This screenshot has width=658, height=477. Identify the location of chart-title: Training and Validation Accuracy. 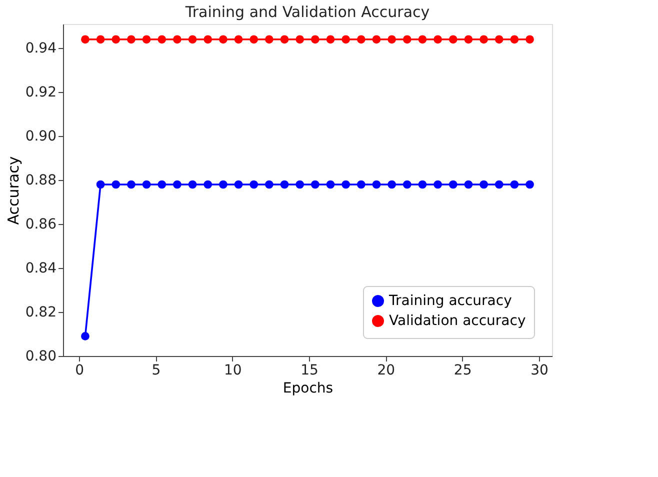
(307, 12).